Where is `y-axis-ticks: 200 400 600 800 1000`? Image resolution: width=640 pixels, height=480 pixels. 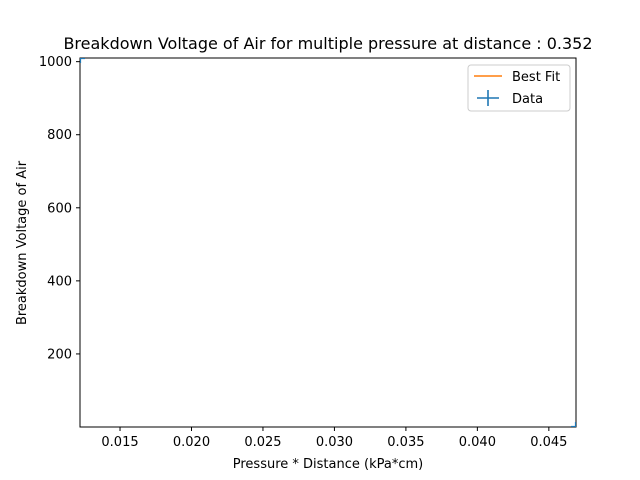
y-axis-ticks: 200 400 600 800 1000 is located at coordinates (59, 208).